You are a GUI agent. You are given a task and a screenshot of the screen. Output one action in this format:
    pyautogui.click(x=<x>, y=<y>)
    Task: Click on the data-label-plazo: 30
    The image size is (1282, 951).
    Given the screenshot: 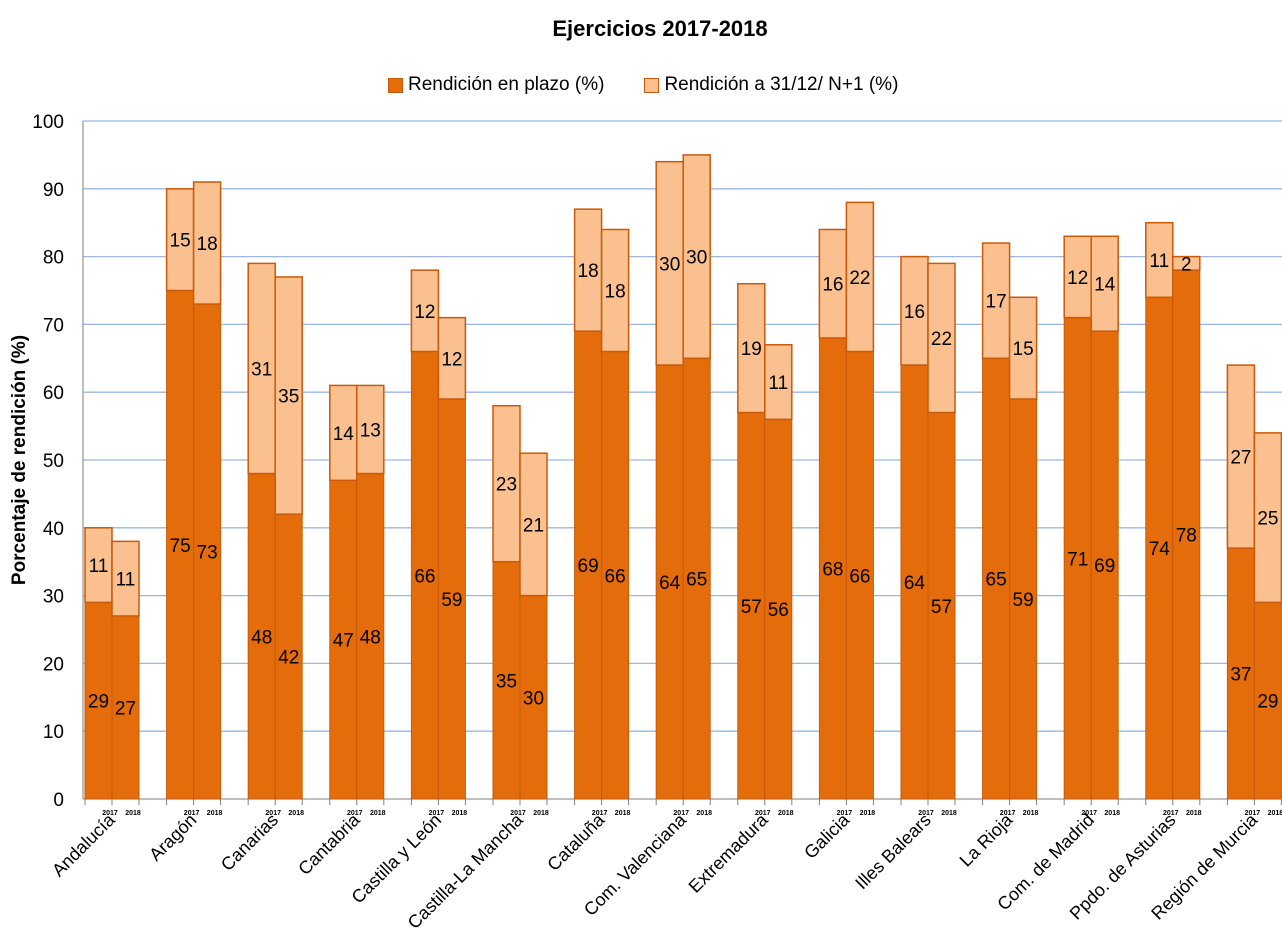 What is the action you would take?
    pyautogui.click(x=533, y=698)
    